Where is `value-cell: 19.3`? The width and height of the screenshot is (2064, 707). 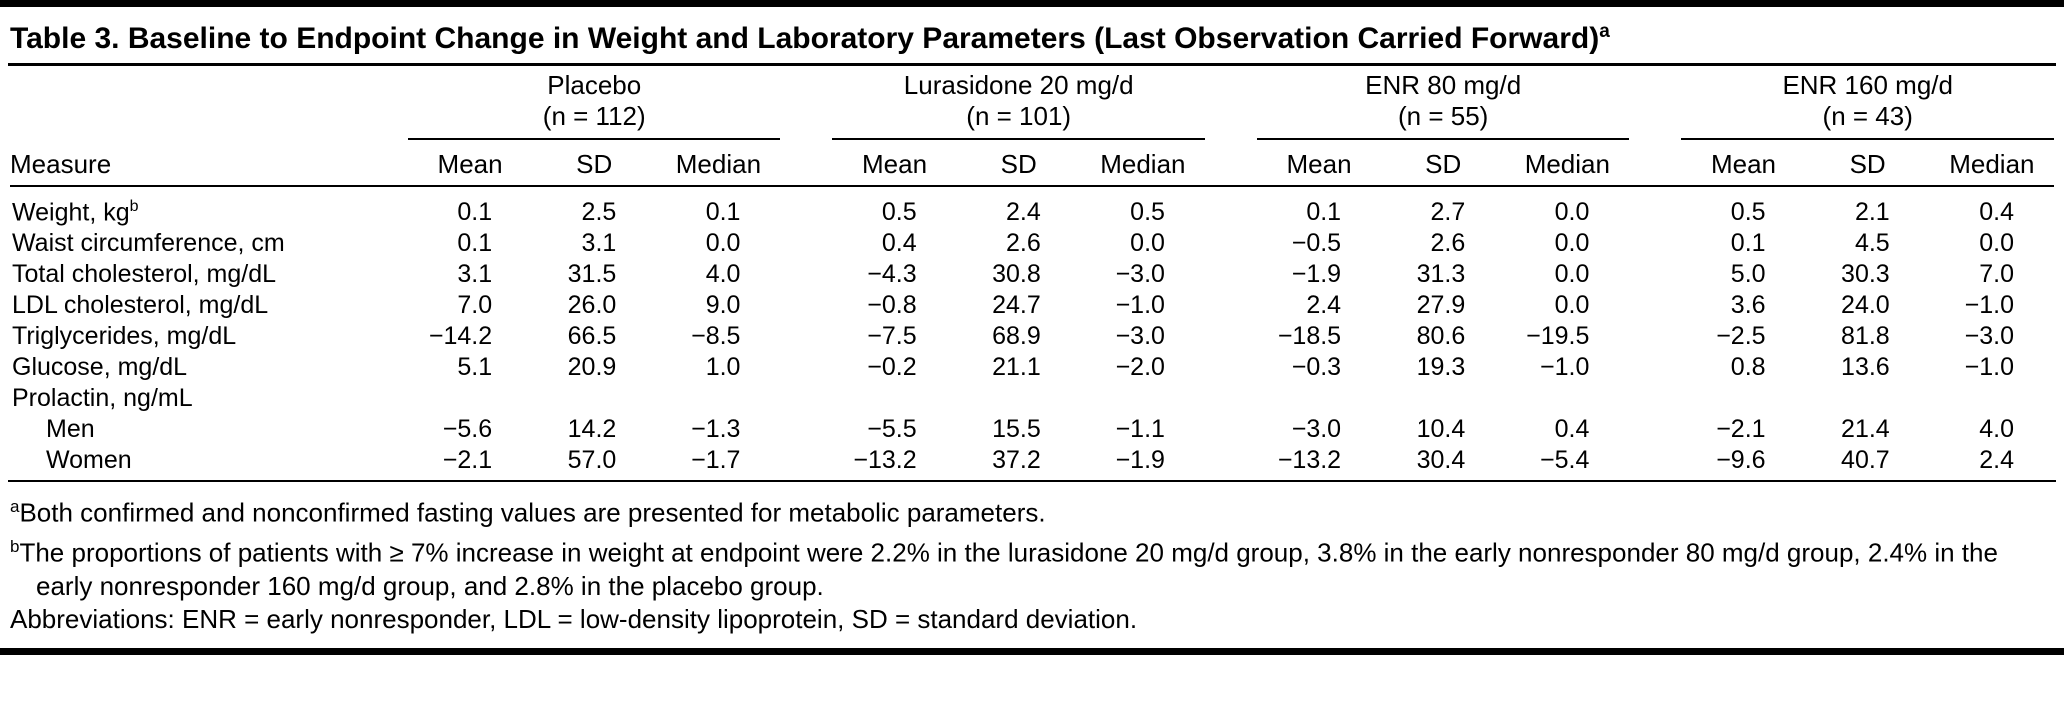
value-cell: 19.3 is located at coordinates (1441, 367).